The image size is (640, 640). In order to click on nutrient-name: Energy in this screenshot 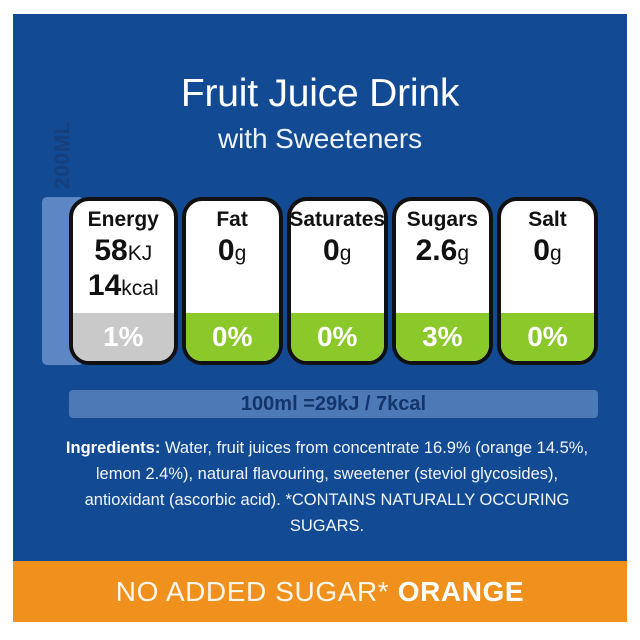, I will do `click(123, 219)`.